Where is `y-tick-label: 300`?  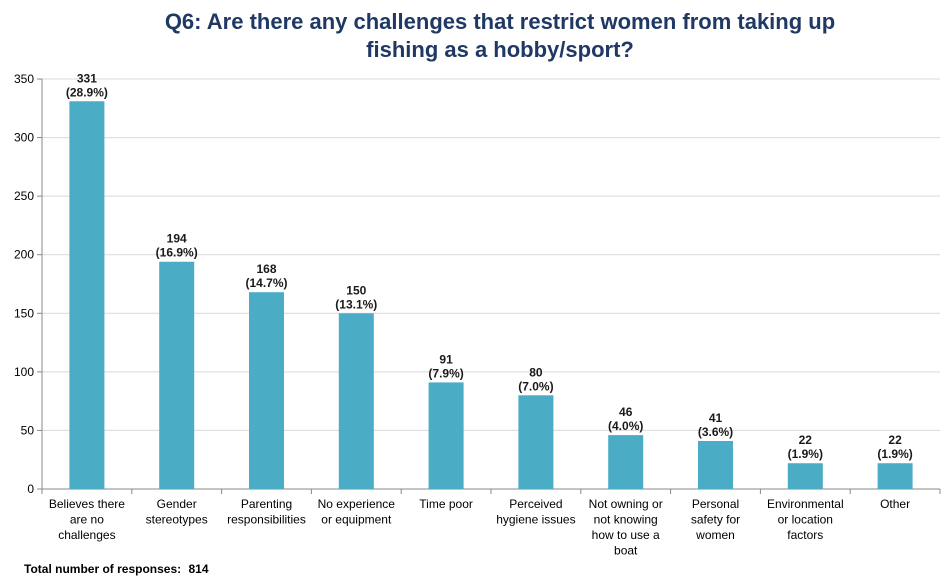
y-tick-label: 300 is located at coordinates (24, 138).